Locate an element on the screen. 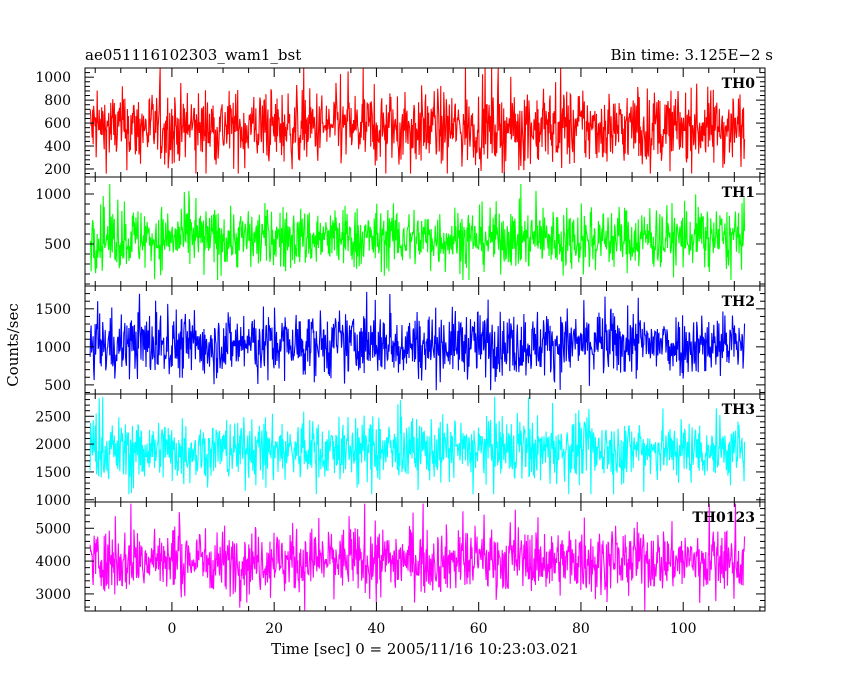 Image resolution: width=850 pixels, height=680 pixels. panel-label: TH3 is located at coordinates (738, 410).